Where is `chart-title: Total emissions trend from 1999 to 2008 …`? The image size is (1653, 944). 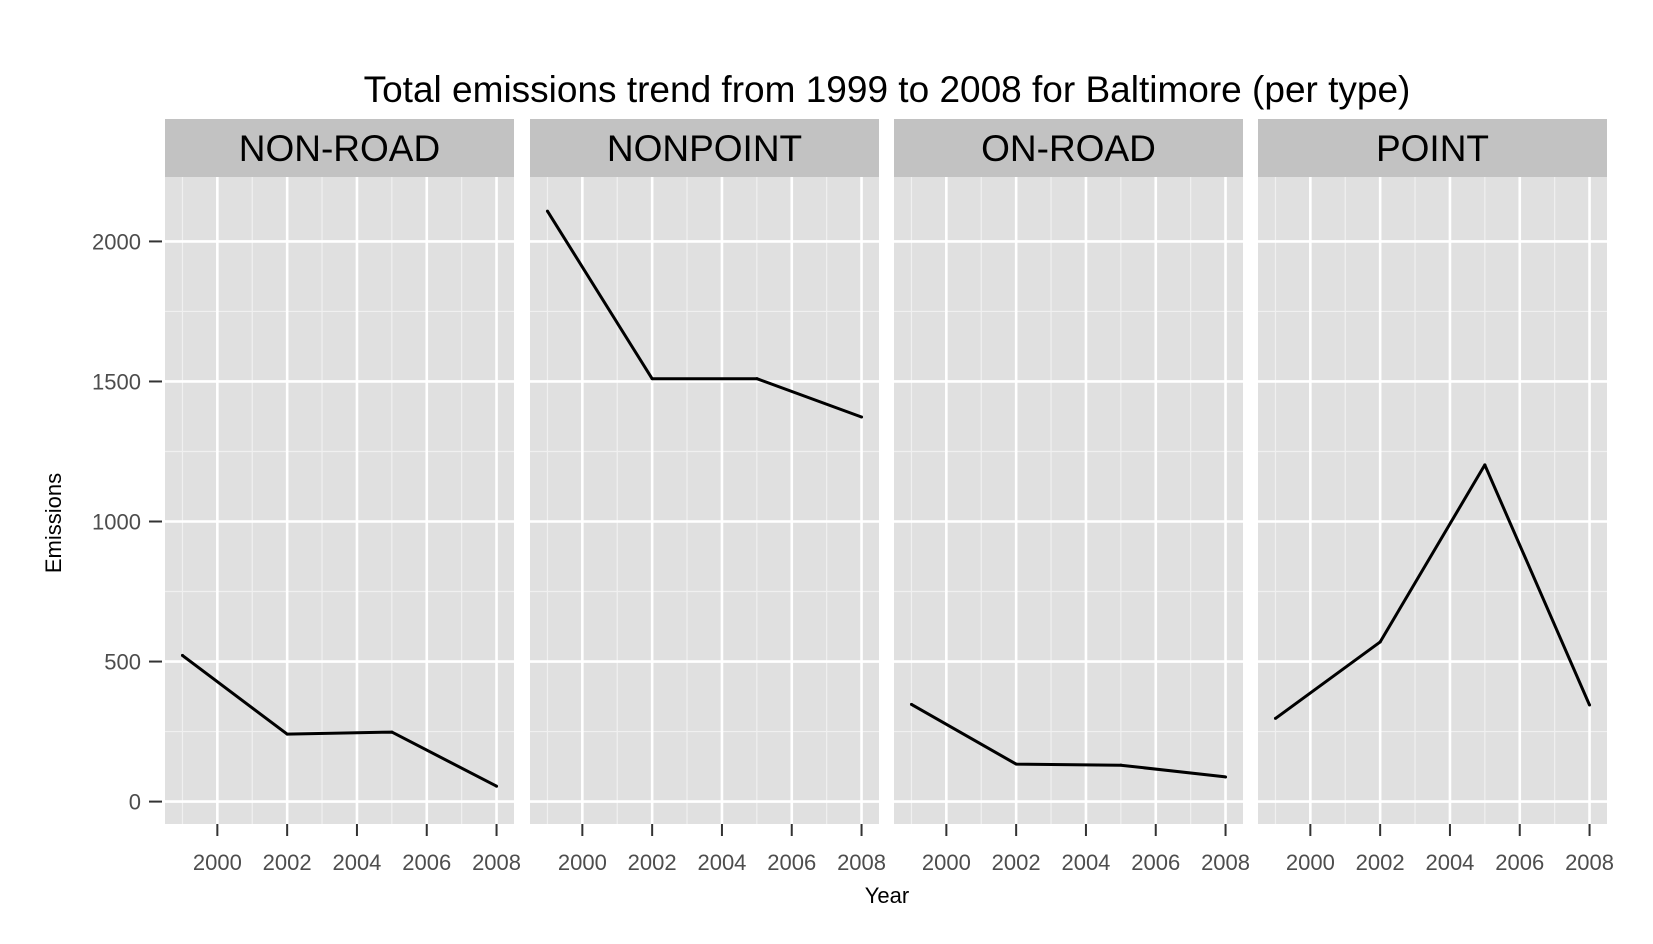 chart-title: Total emissions trend from 1999 to 2008 … is located at coordinates (887, 89).